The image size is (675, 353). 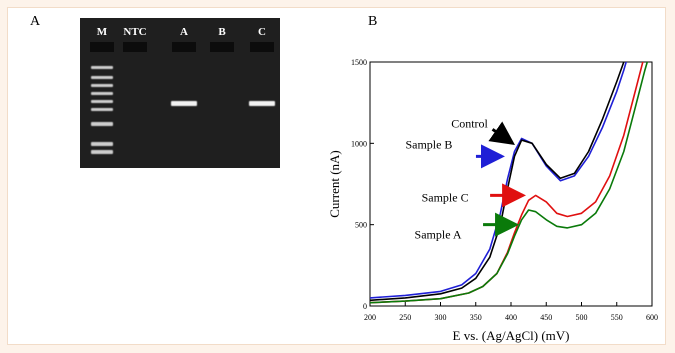 I want to click on annotation-label: Control, so click(x=469, y=123).